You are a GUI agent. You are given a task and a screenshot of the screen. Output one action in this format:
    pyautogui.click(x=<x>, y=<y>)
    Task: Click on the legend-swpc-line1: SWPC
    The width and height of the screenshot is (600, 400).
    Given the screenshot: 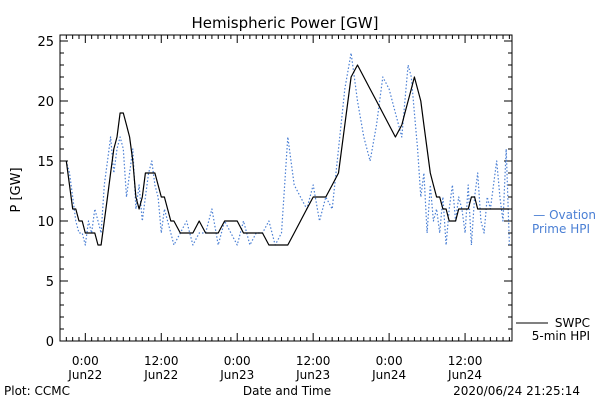 What is the action you would take?
    pyautogui.click(x=572, y=323)
    